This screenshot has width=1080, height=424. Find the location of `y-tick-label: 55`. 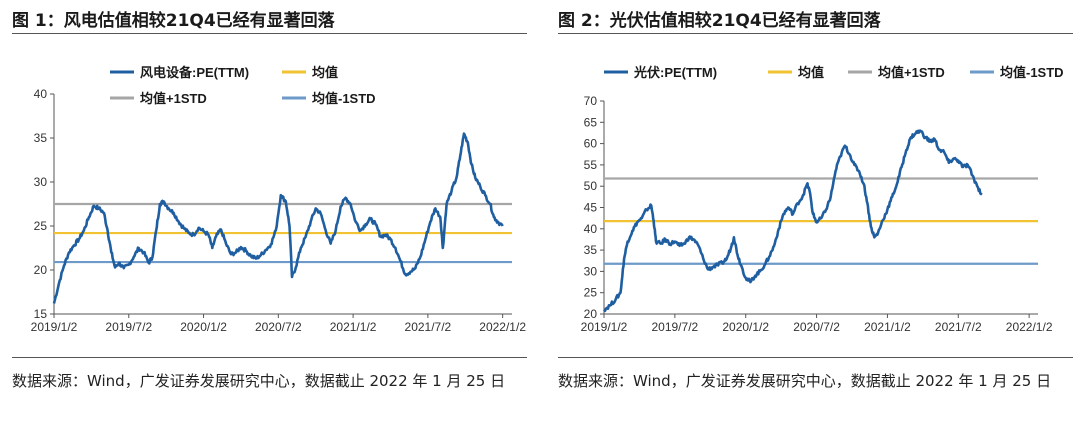

y-tick-label: 55 is located at coordinates (591, 165).